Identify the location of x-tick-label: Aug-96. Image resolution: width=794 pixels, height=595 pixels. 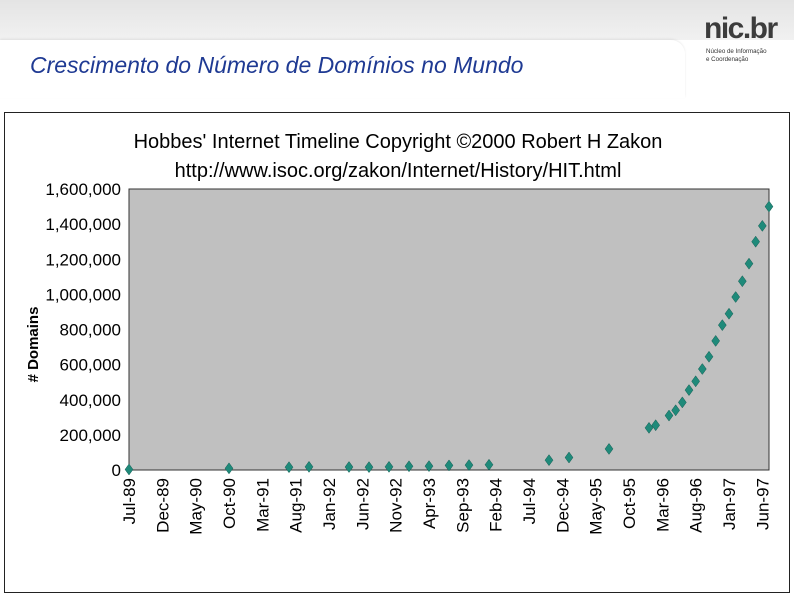
(696, 505).